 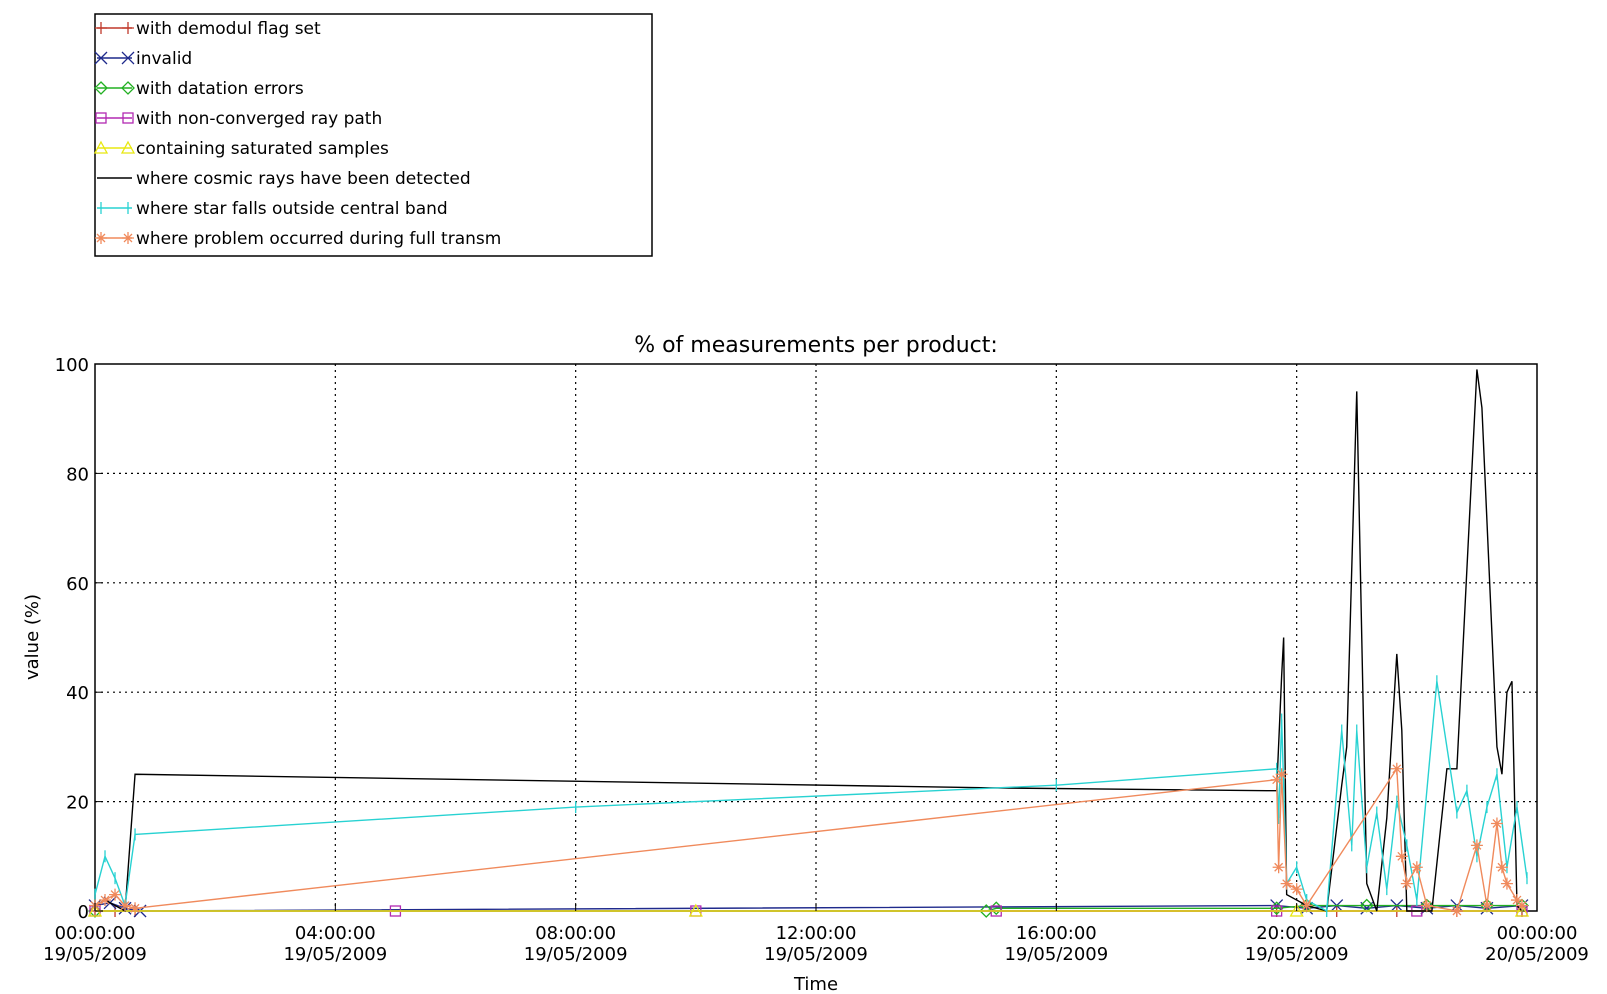 What do you see at coordinates (77, 474) in the screenshot?
I see `y-tick-label: 80` at bounding box center [77, 474].